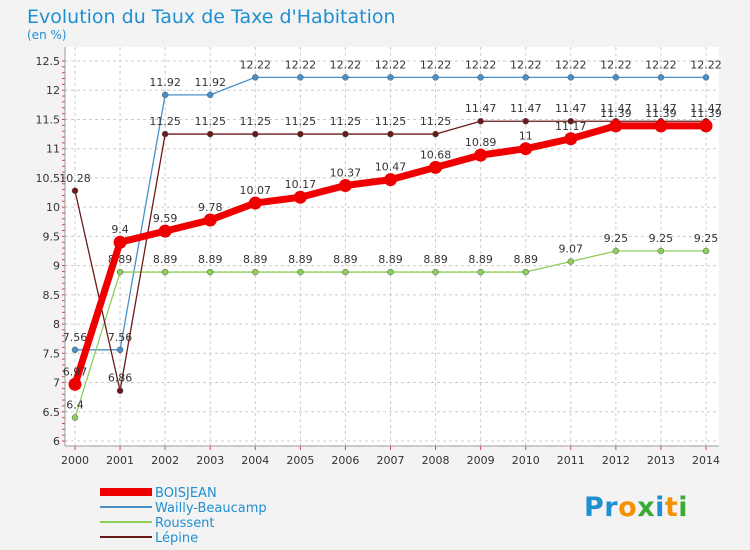  Describe the element at coordinates (75, 371) in the screenshot. I see `data-label: 6.97` at that location.